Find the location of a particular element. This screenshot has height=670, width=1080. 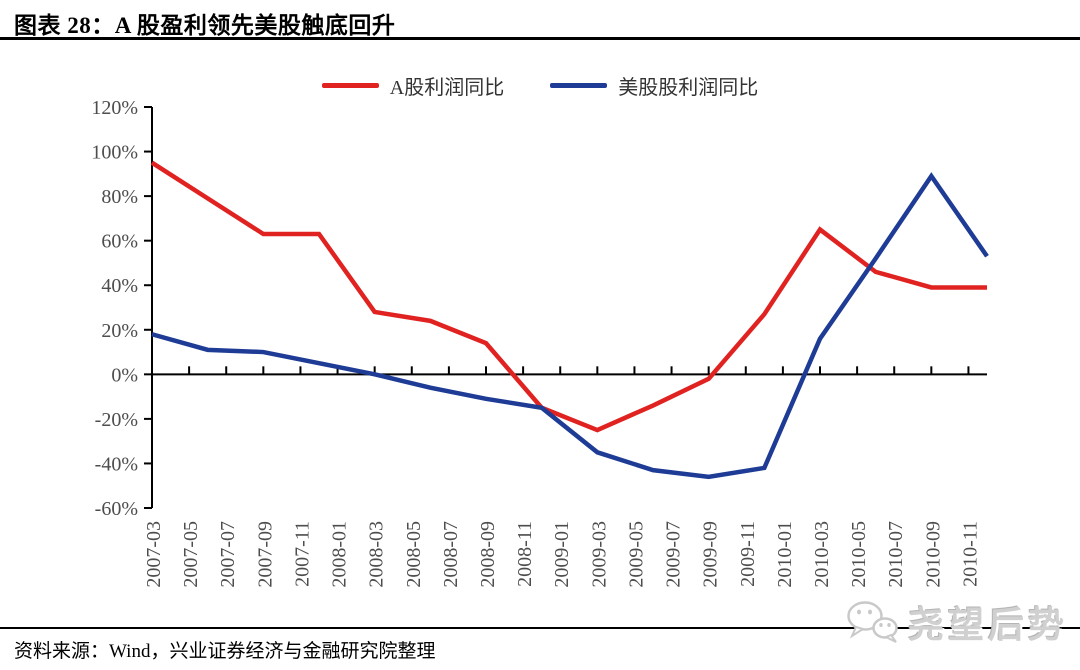

x-tick-label: 2007-07 is located at coordinates (228, 554).